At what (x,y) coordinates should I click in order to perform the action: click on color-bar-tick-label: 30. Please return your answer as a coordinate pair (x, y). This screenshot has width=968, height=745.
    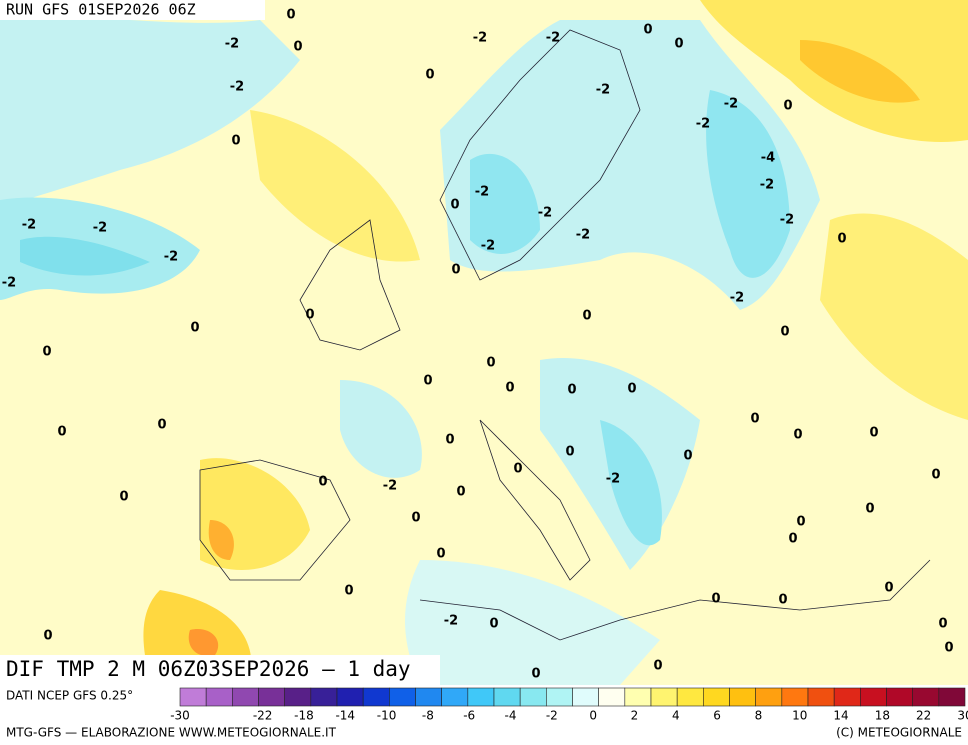
    Looking at the image, I should click on (962, 716).